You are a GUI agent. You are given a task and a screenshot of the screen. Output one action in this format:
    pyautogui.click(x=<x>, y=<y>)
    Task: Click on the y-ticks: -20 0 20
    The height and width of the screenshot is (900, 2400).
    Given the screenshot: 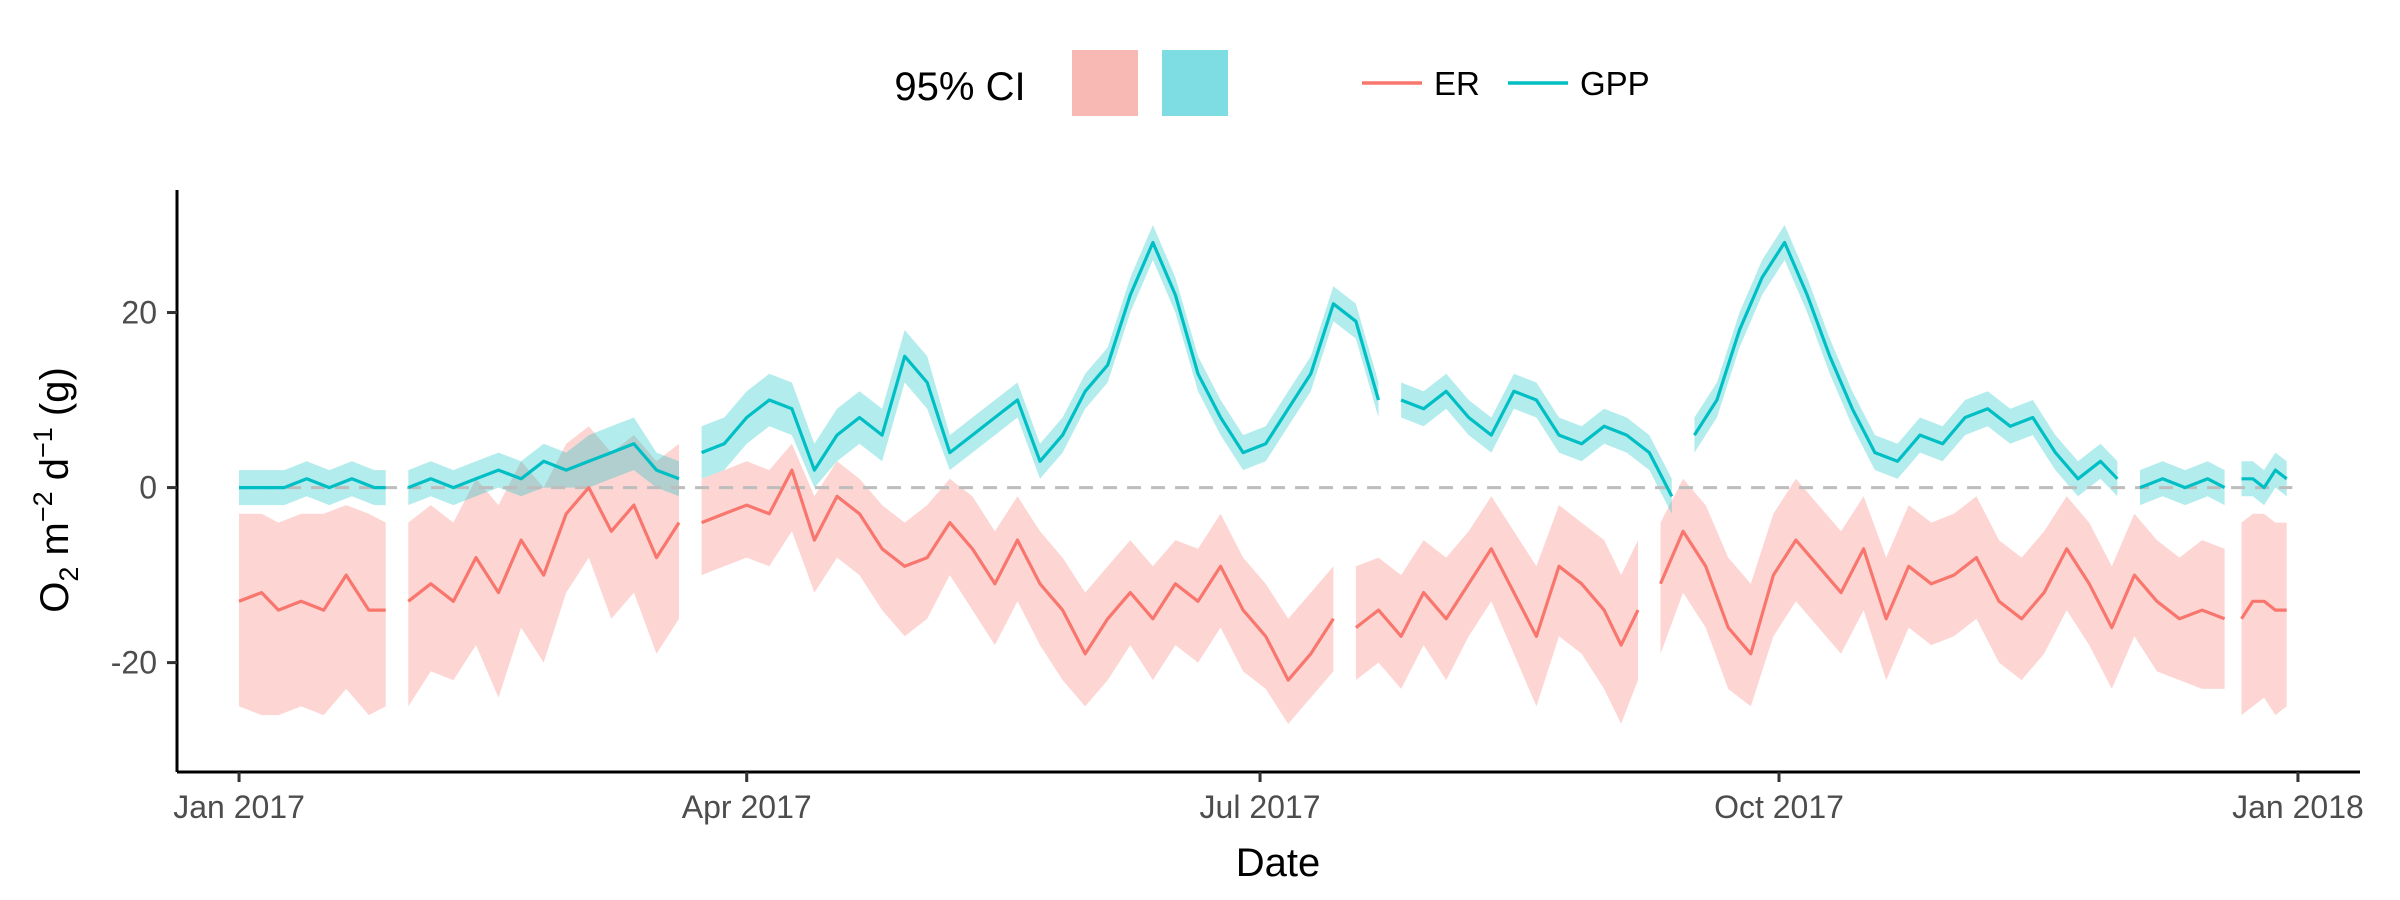 What is the action you would take?
    pyautogui.click(x=144, y=488)
    